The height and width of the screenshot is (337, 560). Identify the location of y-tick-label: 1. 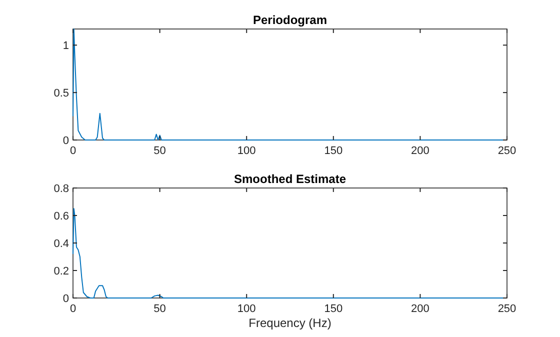
(65, 46).